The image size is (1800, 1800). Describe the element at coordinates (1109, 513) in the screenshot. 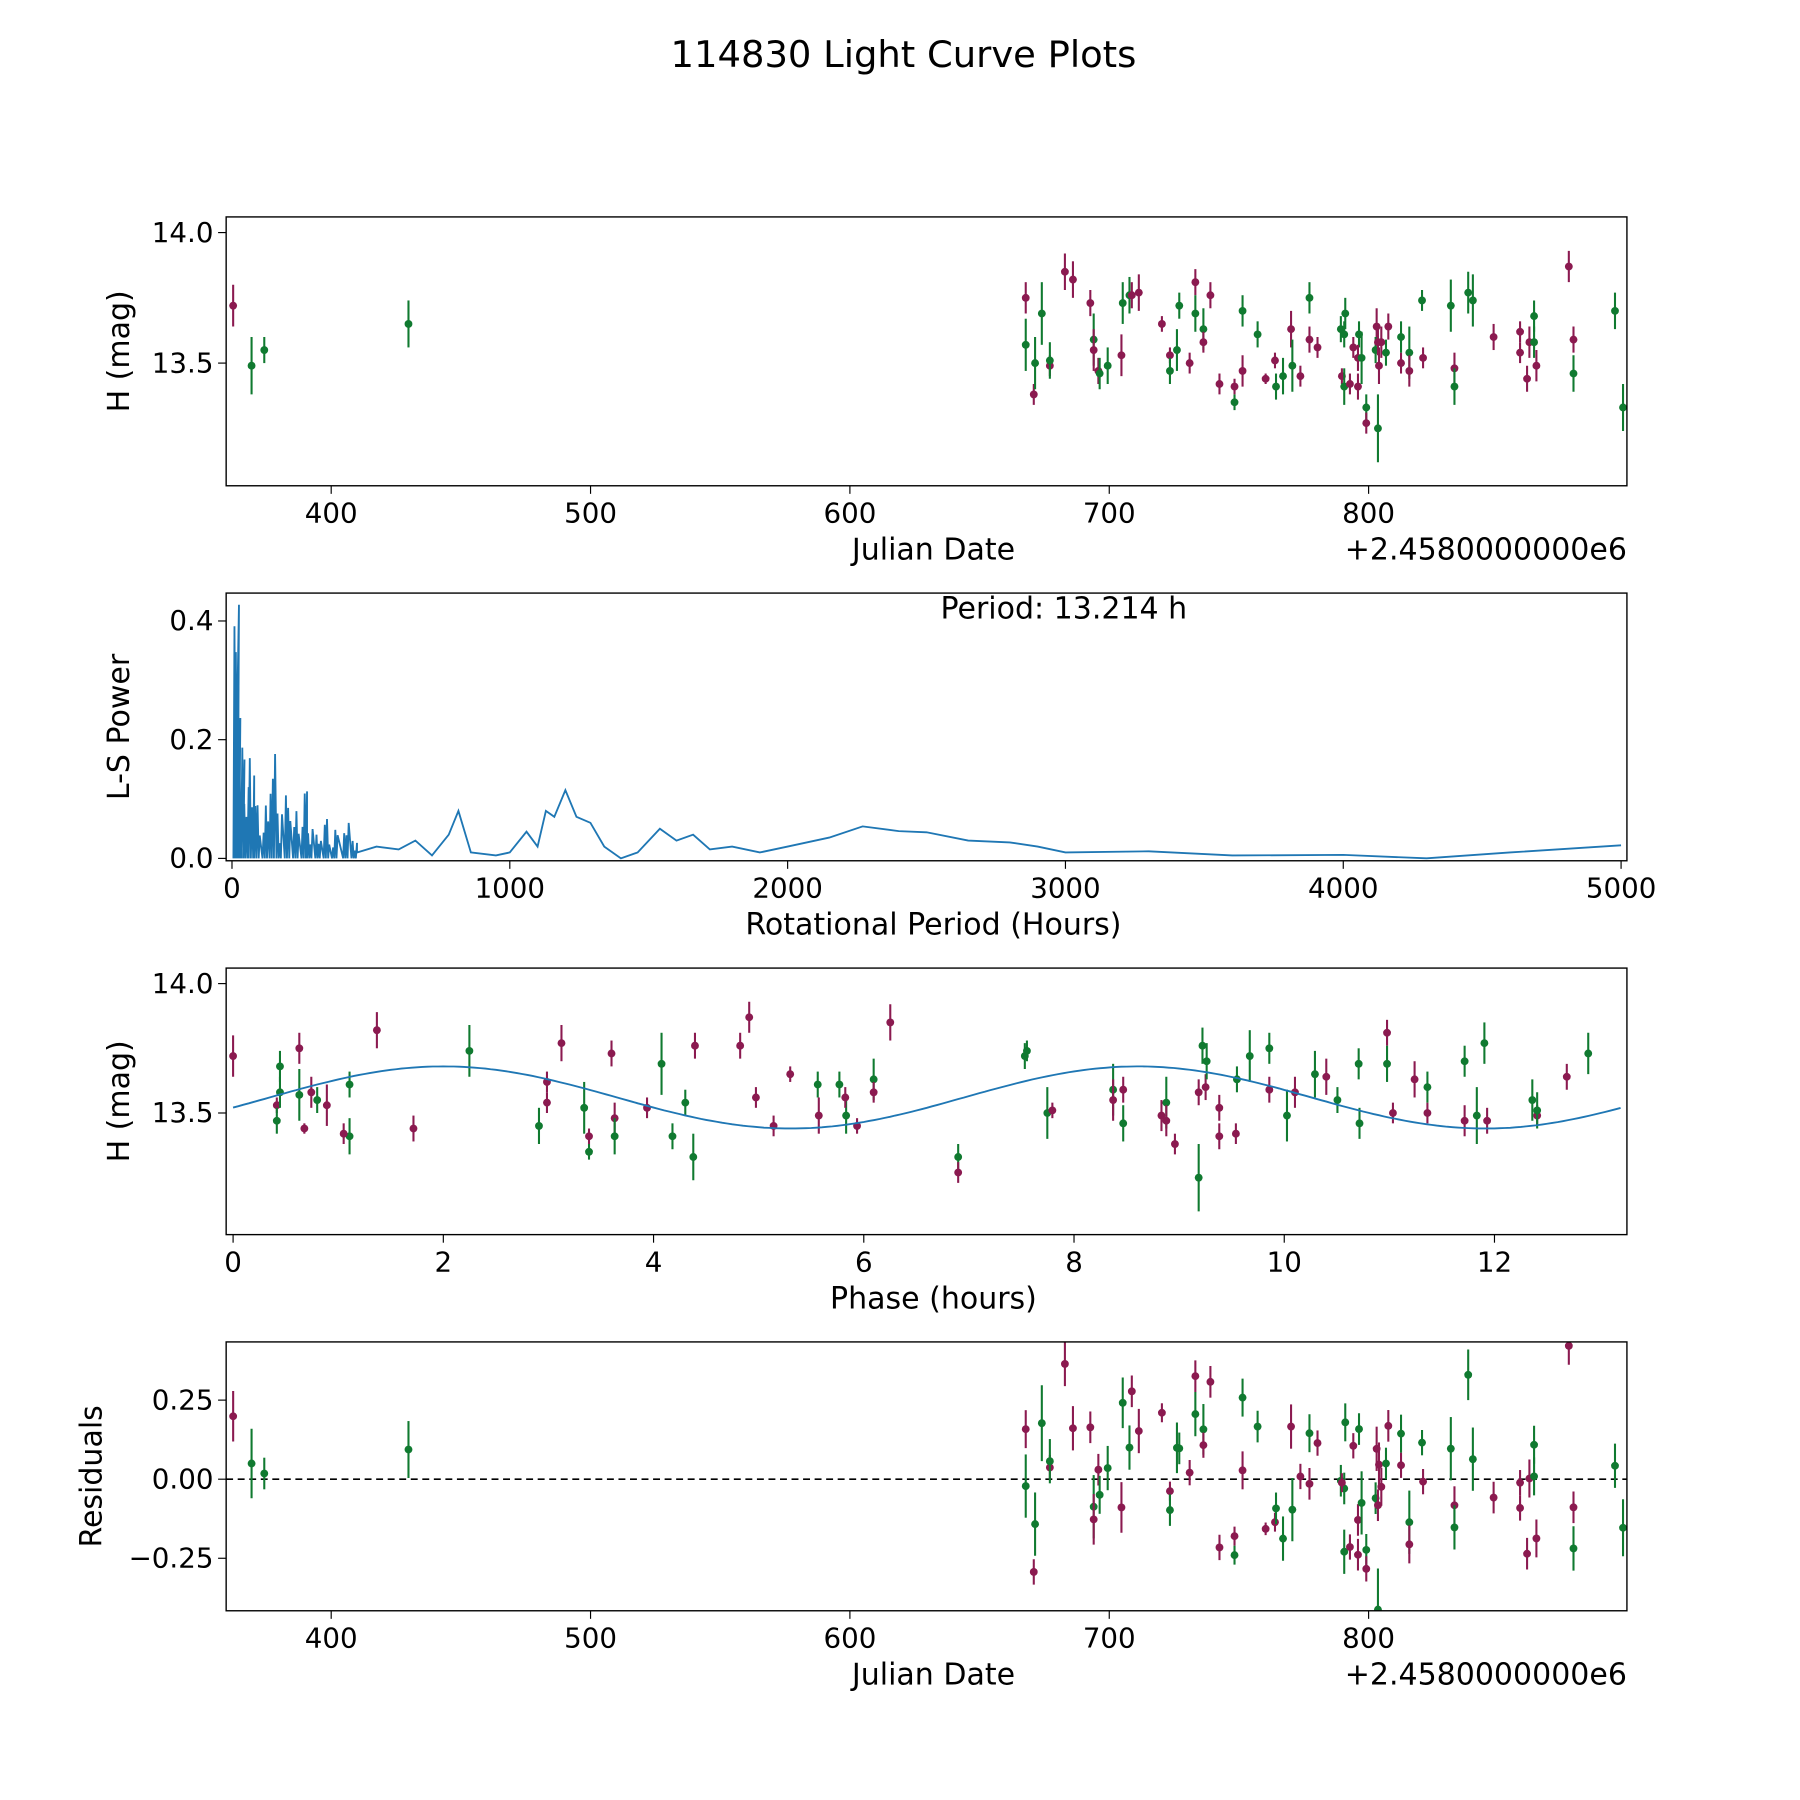

I see `x-tick-label: 700` at that location.